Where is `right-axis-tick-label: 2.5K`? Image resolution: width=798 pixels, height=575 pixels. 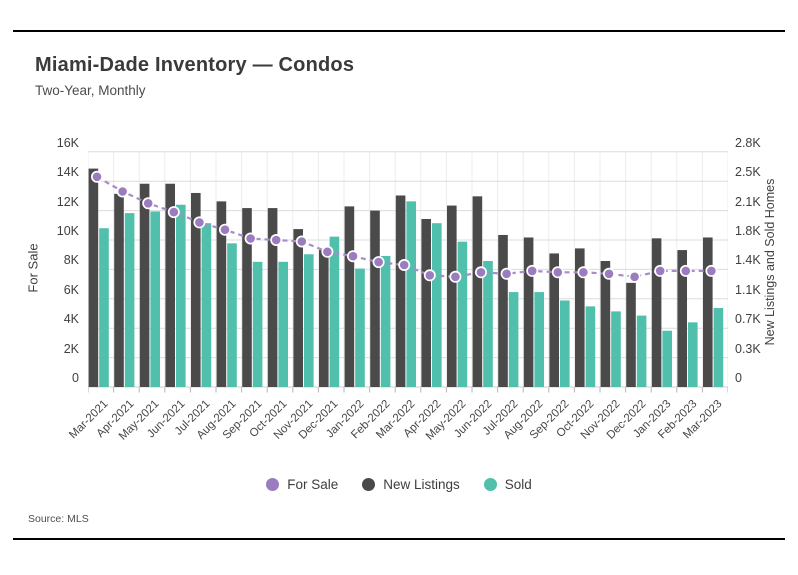
right-axis-tick-label: 2.5K is located at coordinates (748, 172).